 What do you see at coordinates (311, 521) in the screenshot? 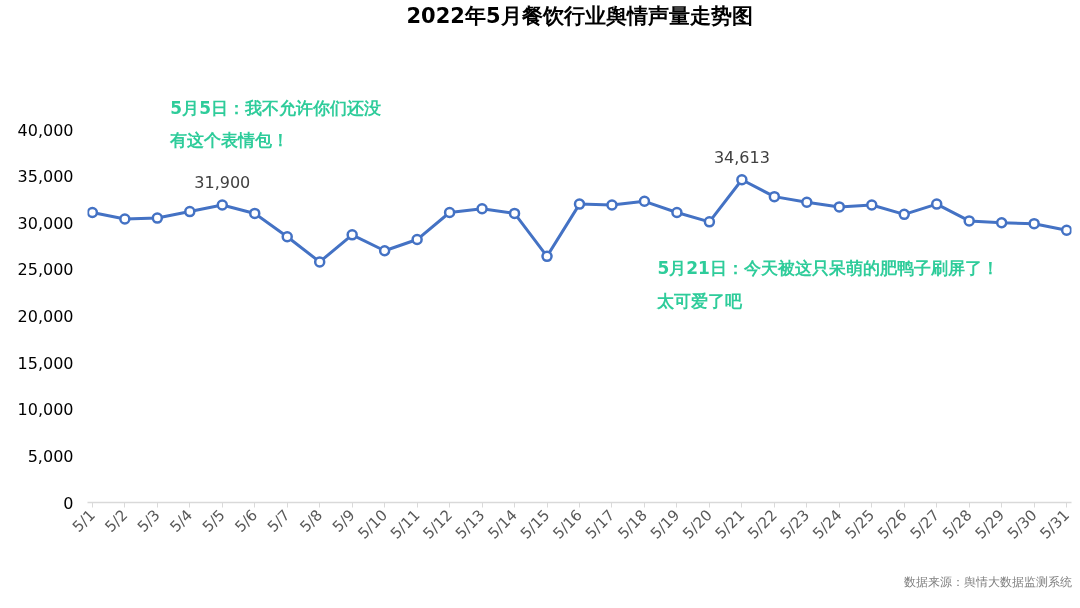
I see `x-tick-label: 5/8` at bounding box center [311, 521].